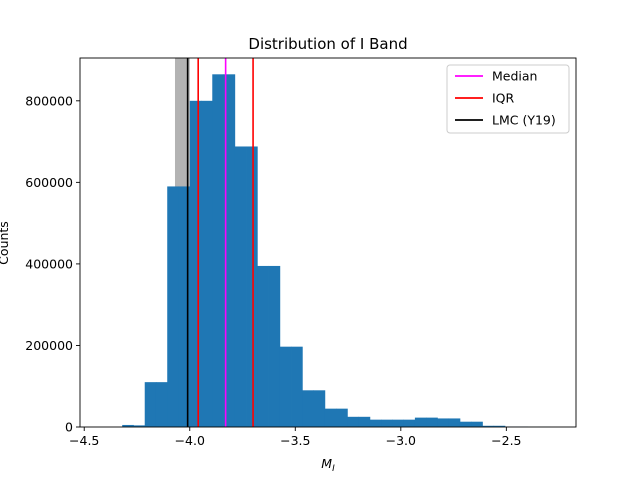 This screenshot has width=640, height=480. I want to click on chart-title: Distribution of I Band, so click(327, 44).